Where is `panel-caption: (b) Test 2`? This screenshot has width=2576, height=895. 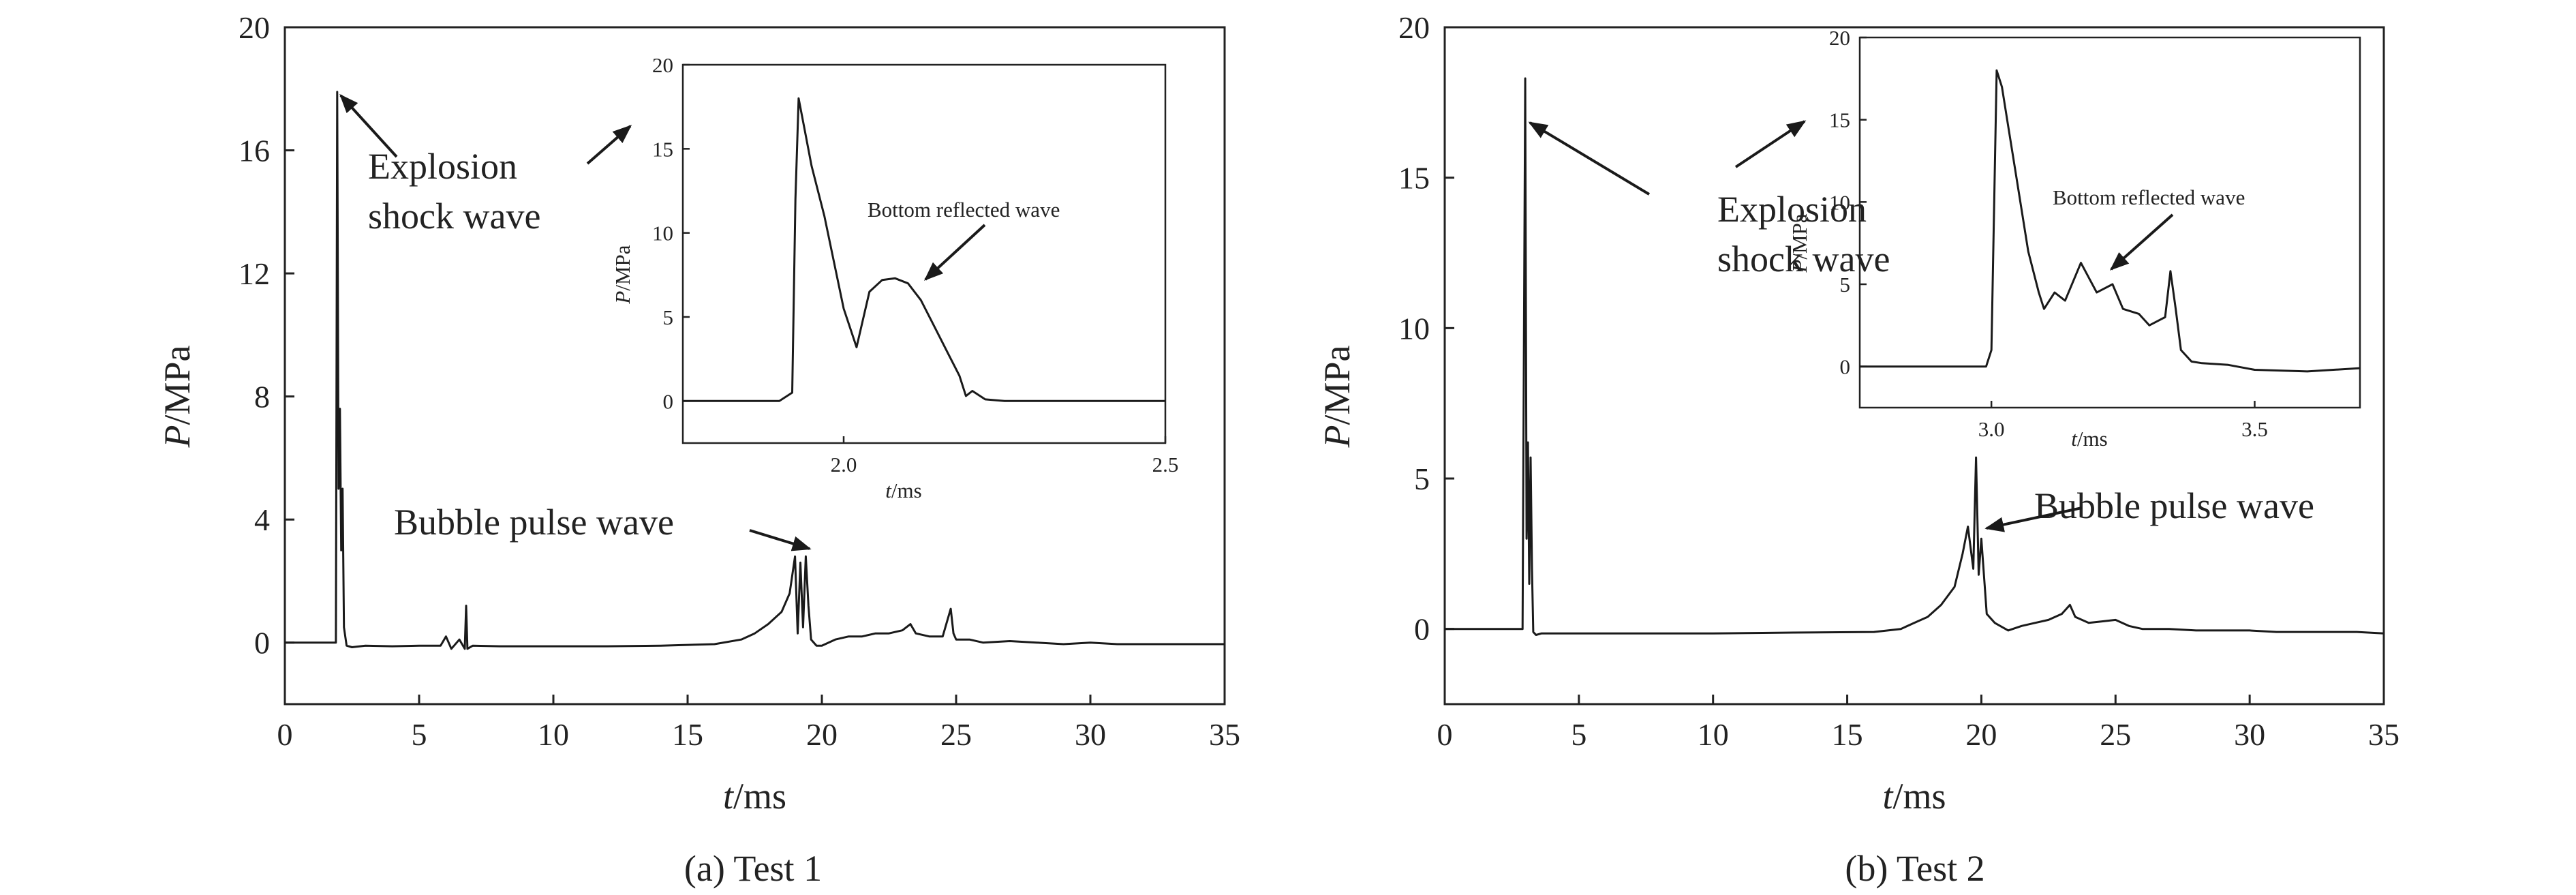 panel-caption: (b) Test 2 is located at coordinates (1914, 868).